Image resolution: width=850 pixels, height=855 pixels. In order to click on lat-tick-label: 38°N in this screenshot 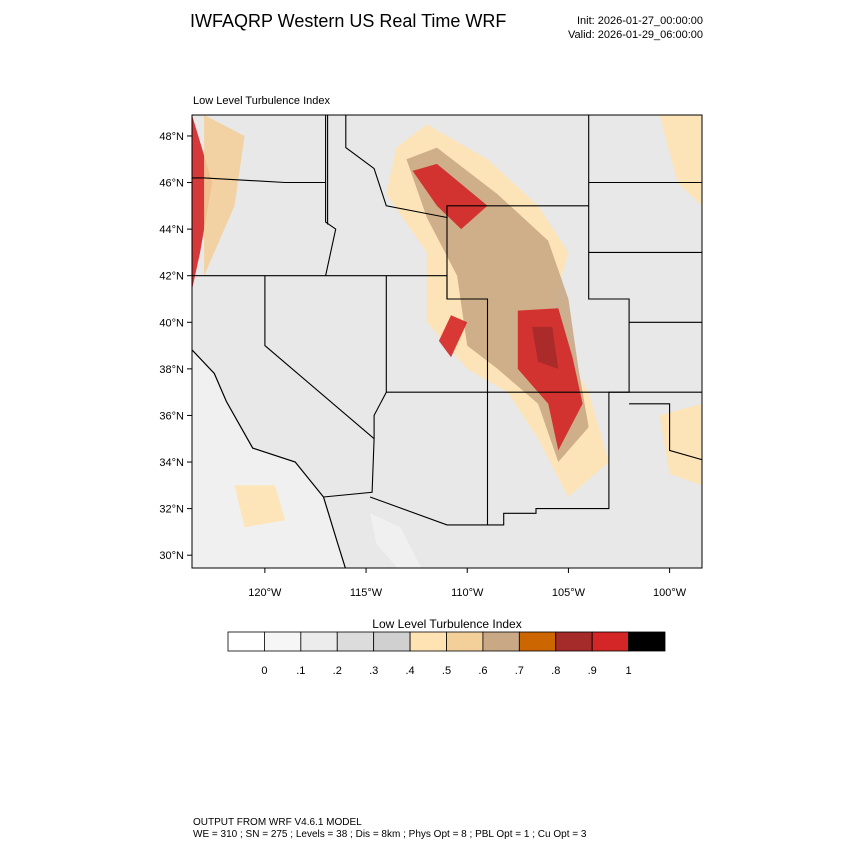, I will do `click(171, 370)`.